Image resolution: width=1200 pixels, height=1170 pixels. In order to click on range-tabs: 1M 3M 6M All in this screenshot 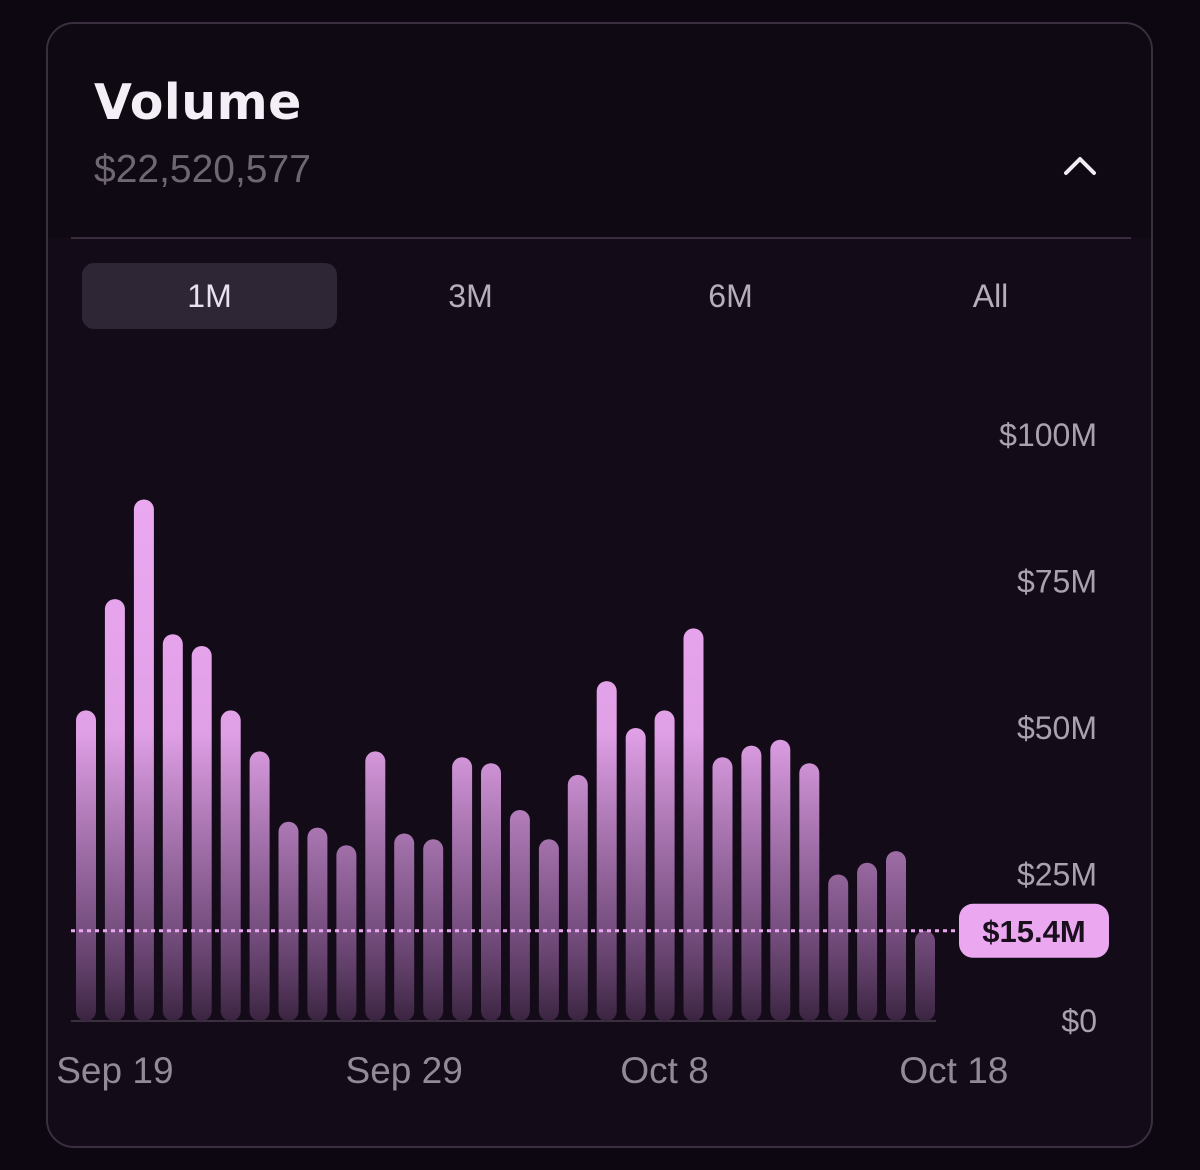, I will do `click(602, 296)`.